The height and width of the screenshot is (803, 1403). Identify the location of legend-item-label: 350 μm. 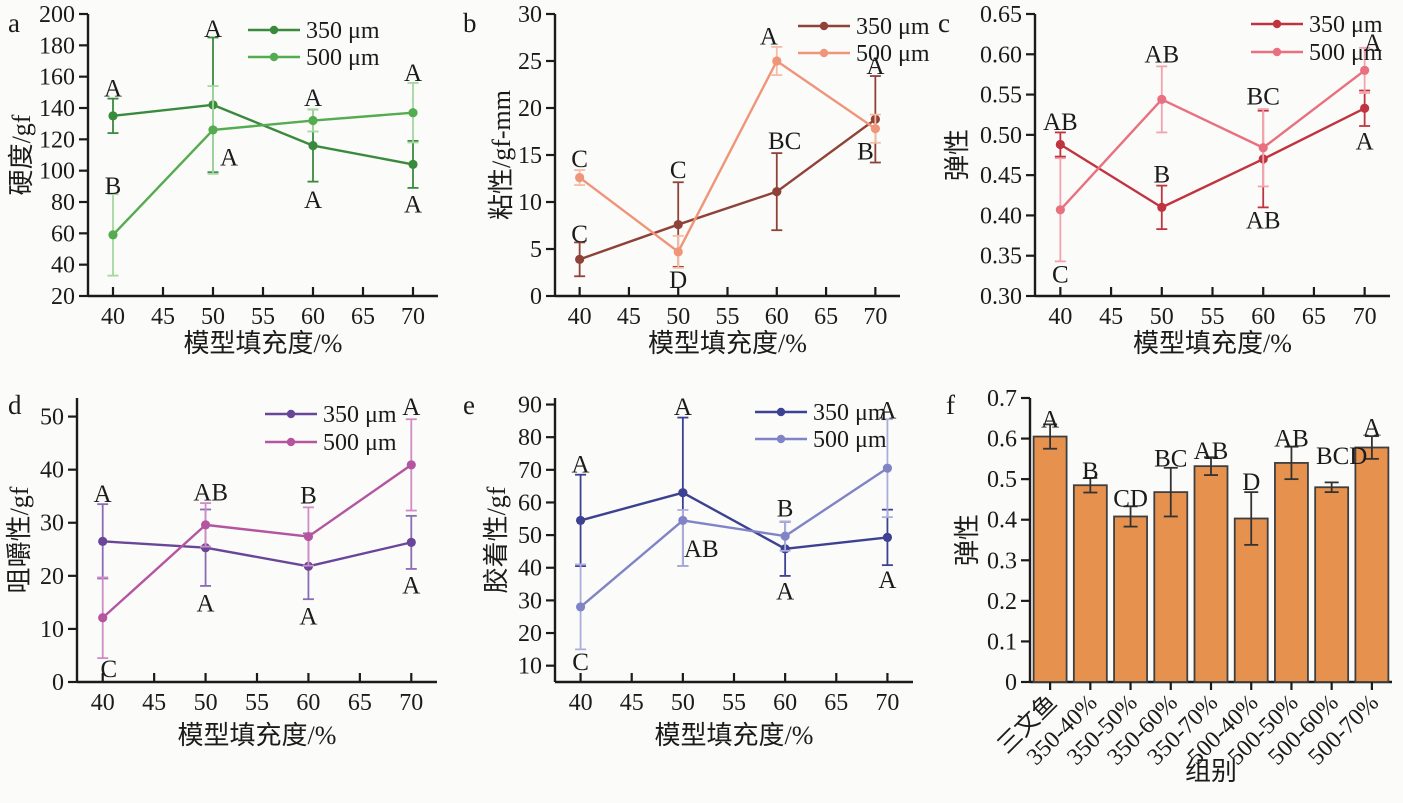
(893, 27).